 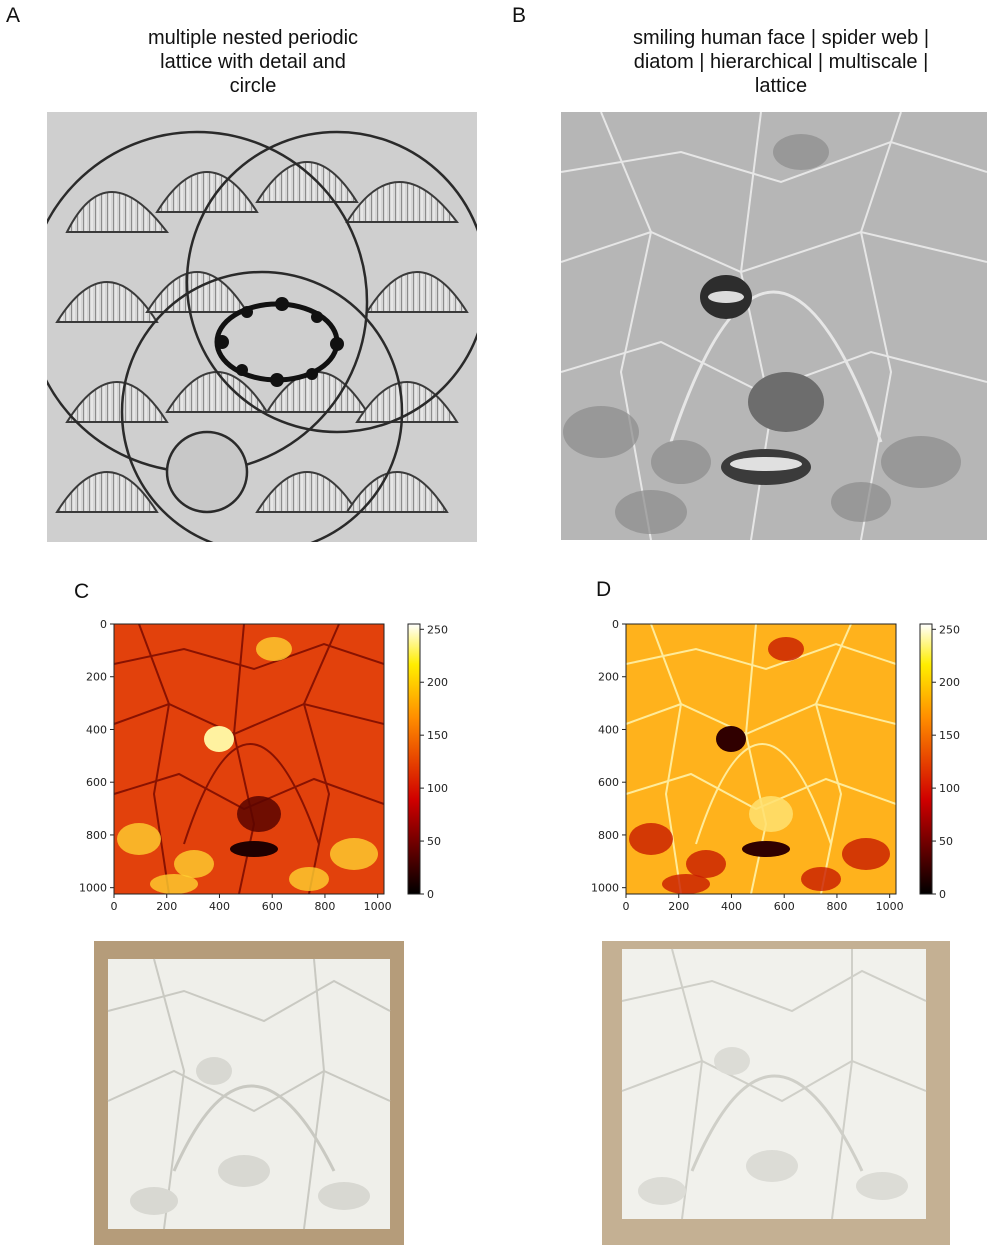 I want to click on printed-tile-photo-right, so click(x=776, y=1093).